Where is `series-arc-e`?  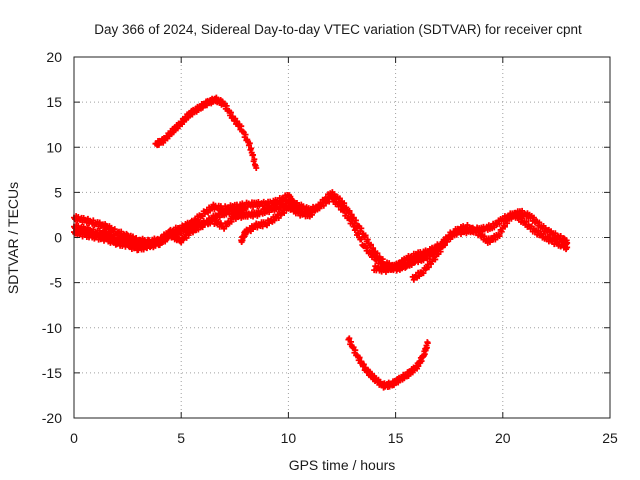
series-arc-e is located at coordinates (490, 245).